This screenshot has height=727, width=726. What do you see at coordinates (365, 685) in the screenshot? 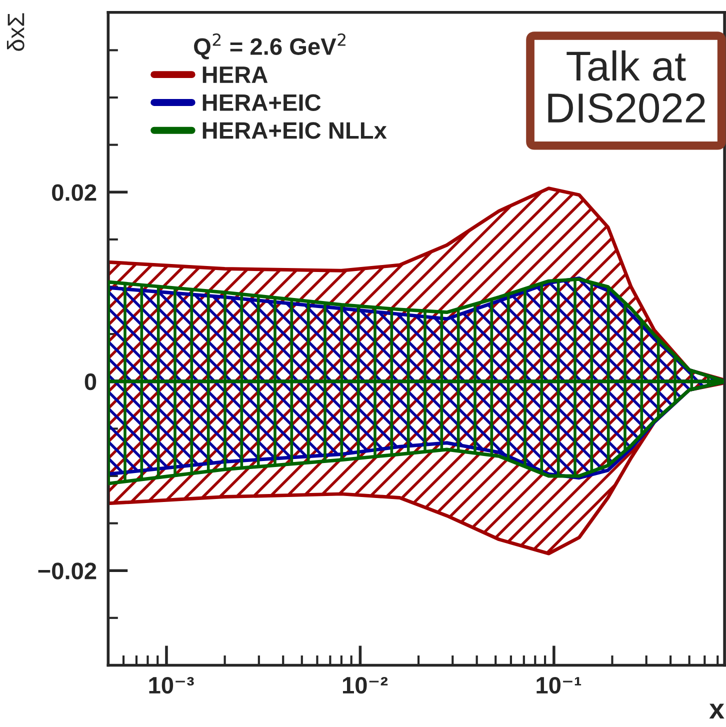
I see `x-tick-label: 10⁻²` at bounding box center [365, 685].